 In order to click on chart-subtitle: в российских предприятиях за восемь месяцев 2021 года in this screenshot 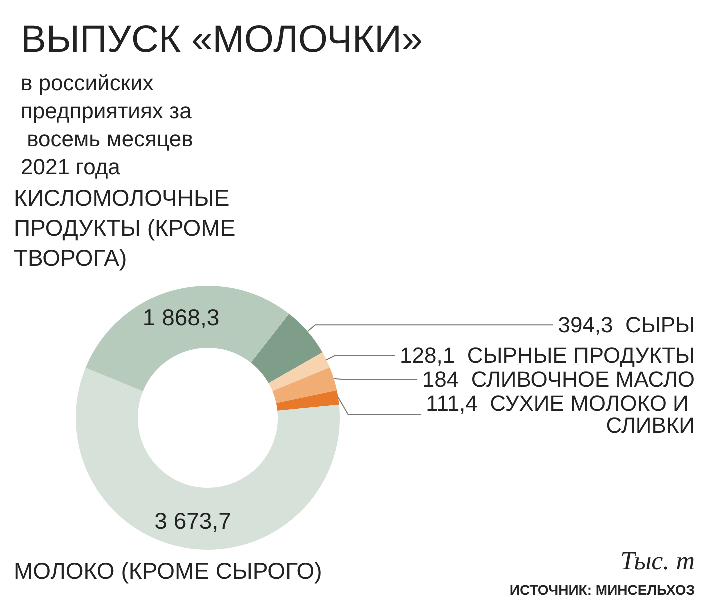, I will do `click(110, 125)`.